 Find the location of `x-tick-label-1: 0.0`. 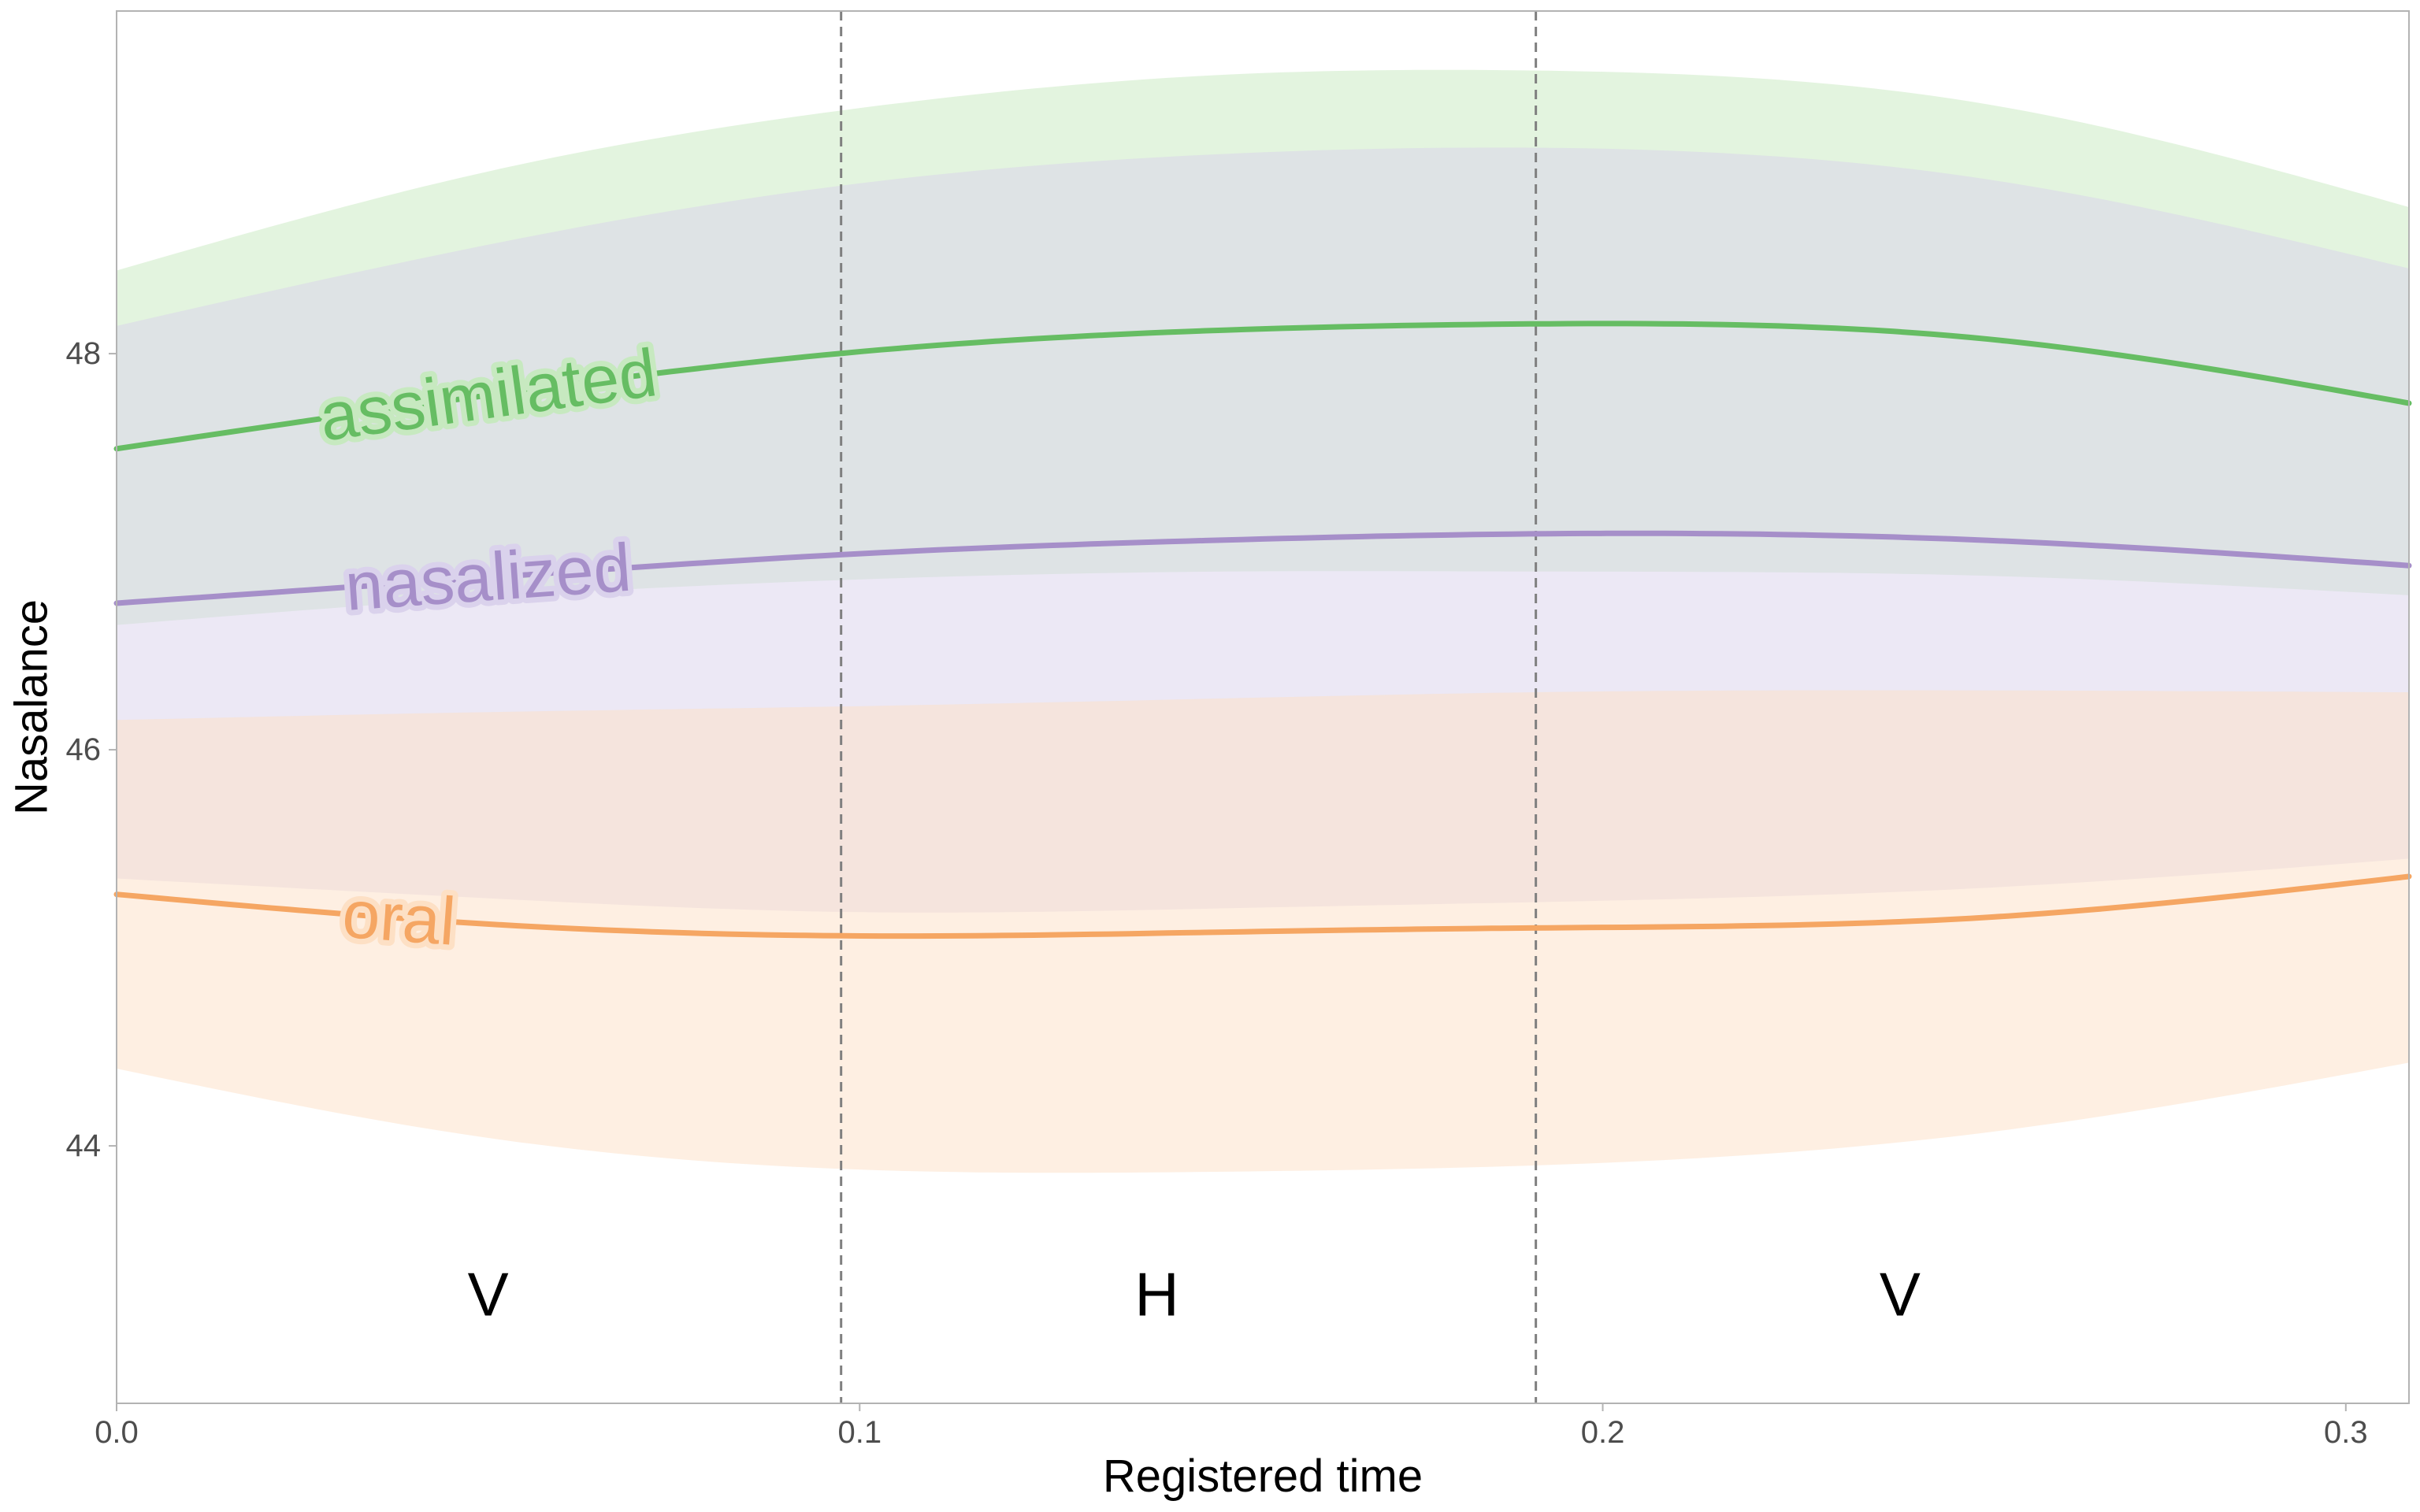

x-tick-label-1: 0.0 is located at coordinates (117, 1432).